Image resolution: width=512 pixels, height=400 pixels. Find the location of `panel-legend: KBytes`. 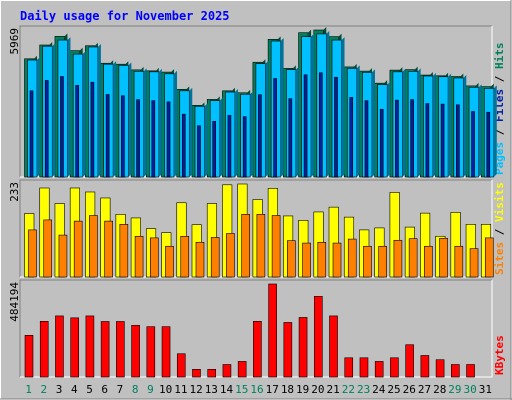

panel-legend: KBytes is located at coordinates (499, 355).